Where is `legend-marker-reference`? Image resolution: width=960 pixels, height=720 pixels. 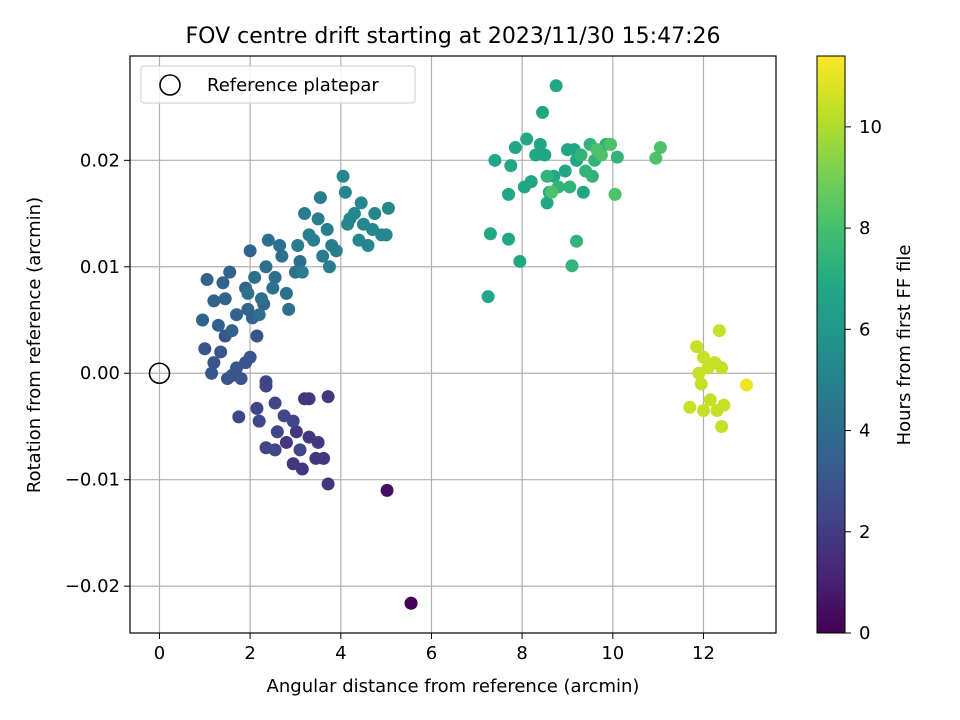 legend-marker-reference is located at coordinates (170, 85).